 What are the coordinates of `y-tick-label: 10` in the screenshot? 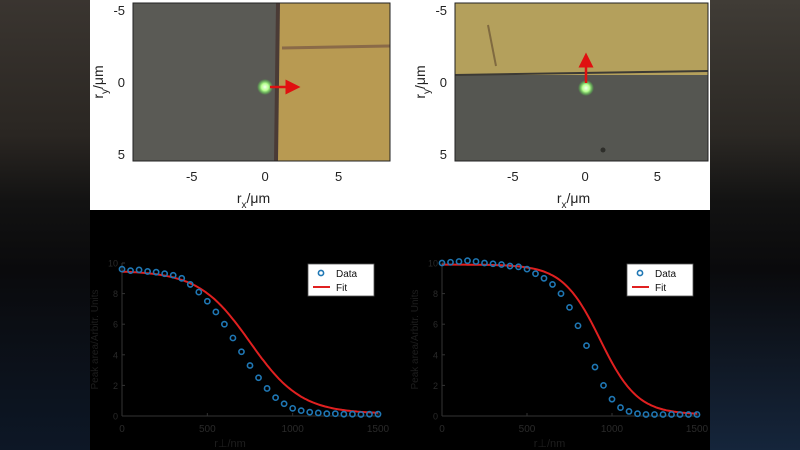 It's located at (433, 264).